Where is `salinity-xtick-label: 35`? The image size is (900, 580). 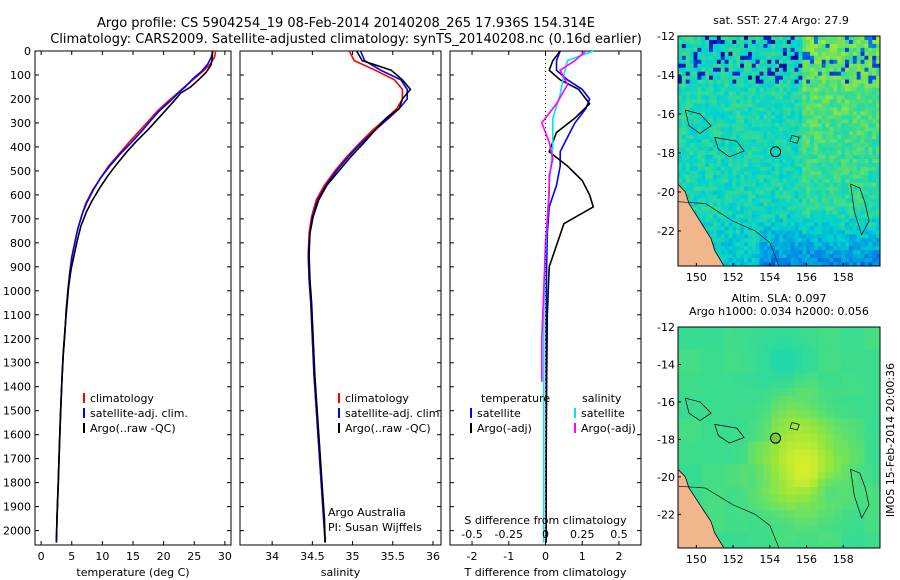
salinity-xtick-label: 35 is located at coordinates (353, 556).